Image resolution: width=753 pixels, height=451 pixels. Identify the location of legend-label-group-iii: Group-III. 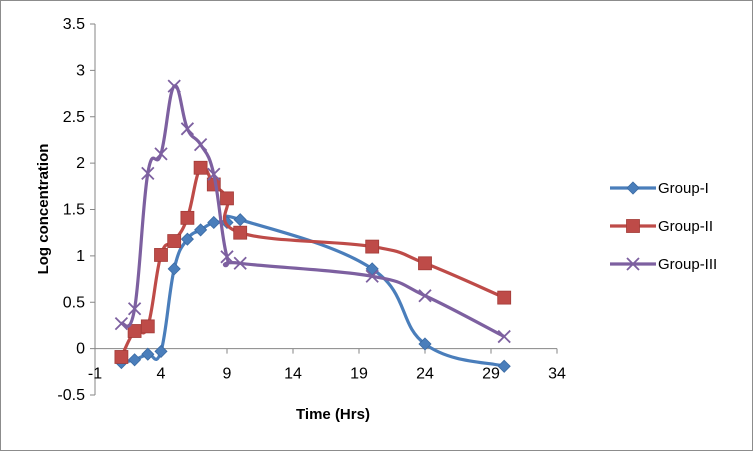
(687, 264).